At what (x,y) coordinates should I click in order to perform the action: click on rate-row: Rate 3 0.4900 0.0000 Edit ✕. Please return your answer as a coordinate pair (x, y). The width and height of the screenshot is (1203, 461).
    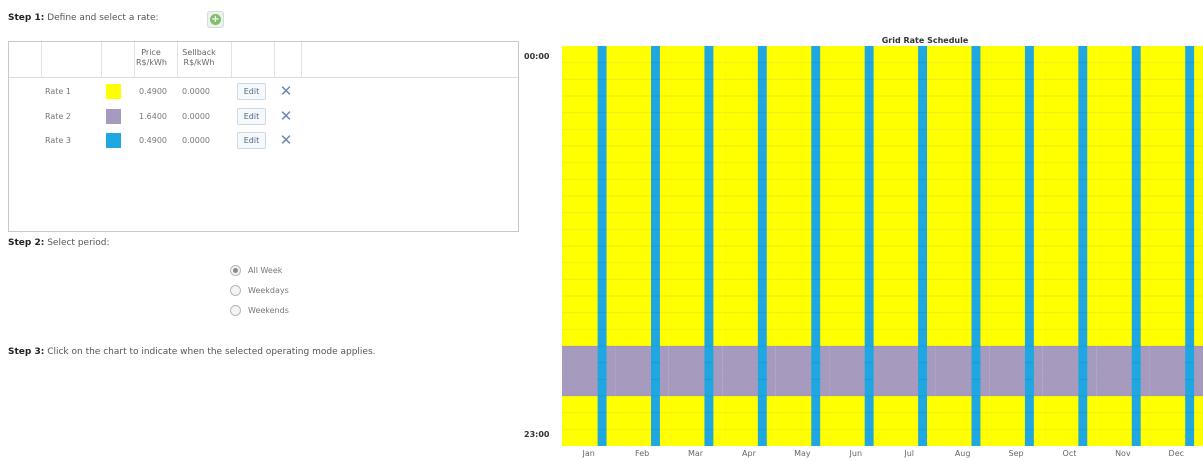
    Looking at the image, I should click on (169, 141).